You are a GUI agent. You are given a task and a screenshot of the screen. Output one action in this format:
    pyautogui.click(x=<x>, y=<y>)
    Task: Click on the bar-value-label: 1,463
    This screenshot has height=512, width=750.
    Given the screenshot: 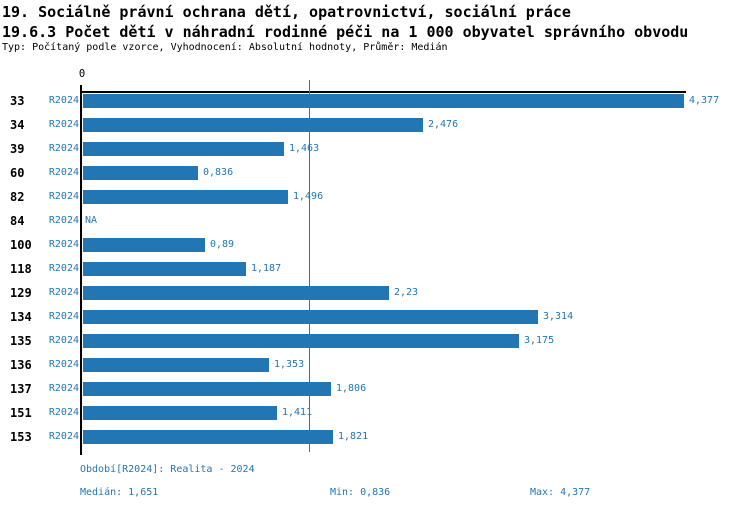 What is the action you would take?
    pyautogui.click(x=304, y=148)
    